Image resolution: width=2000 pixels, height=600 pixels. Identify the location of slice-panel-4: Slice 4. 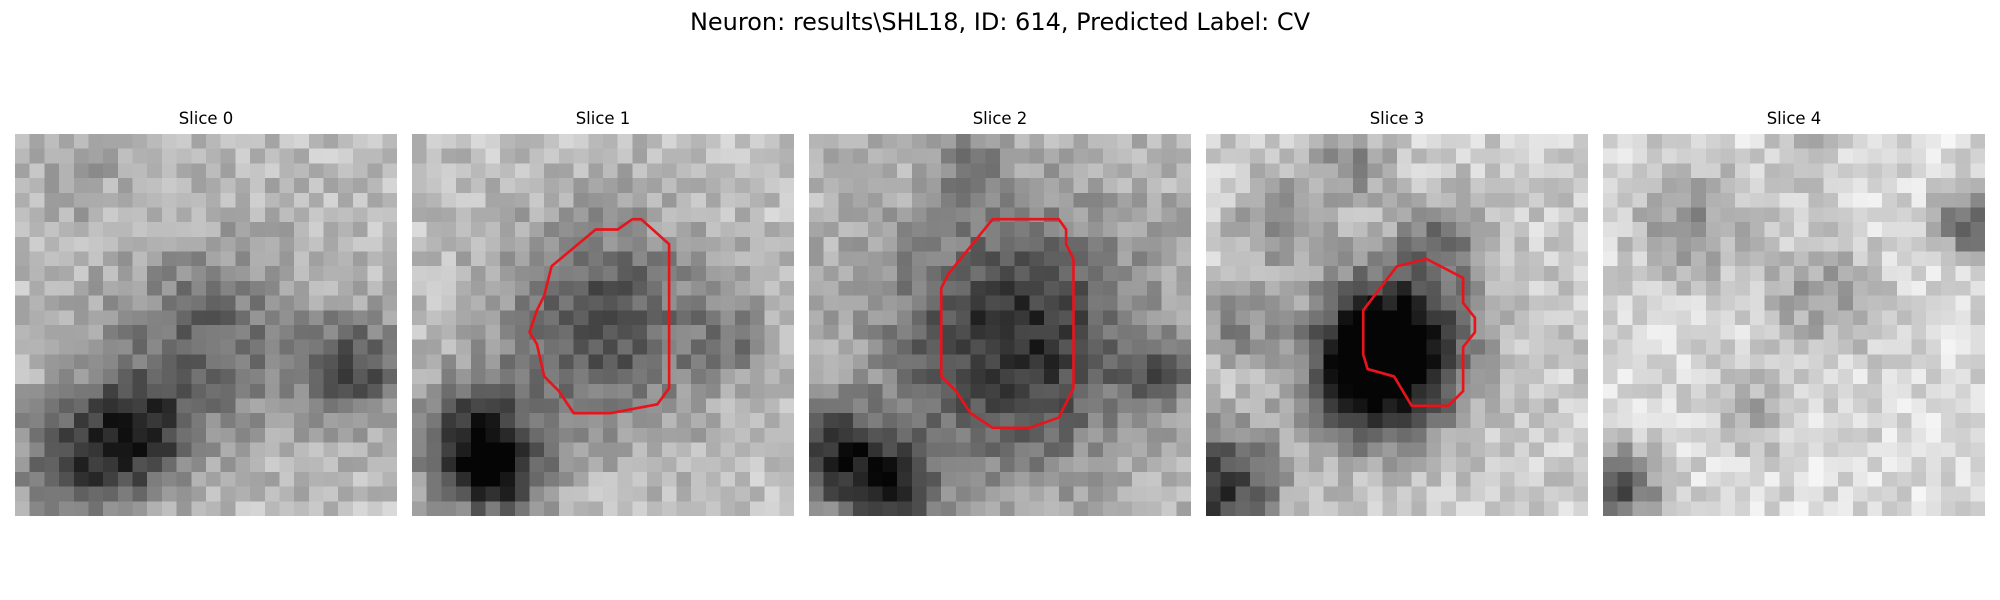
(1794, 318).